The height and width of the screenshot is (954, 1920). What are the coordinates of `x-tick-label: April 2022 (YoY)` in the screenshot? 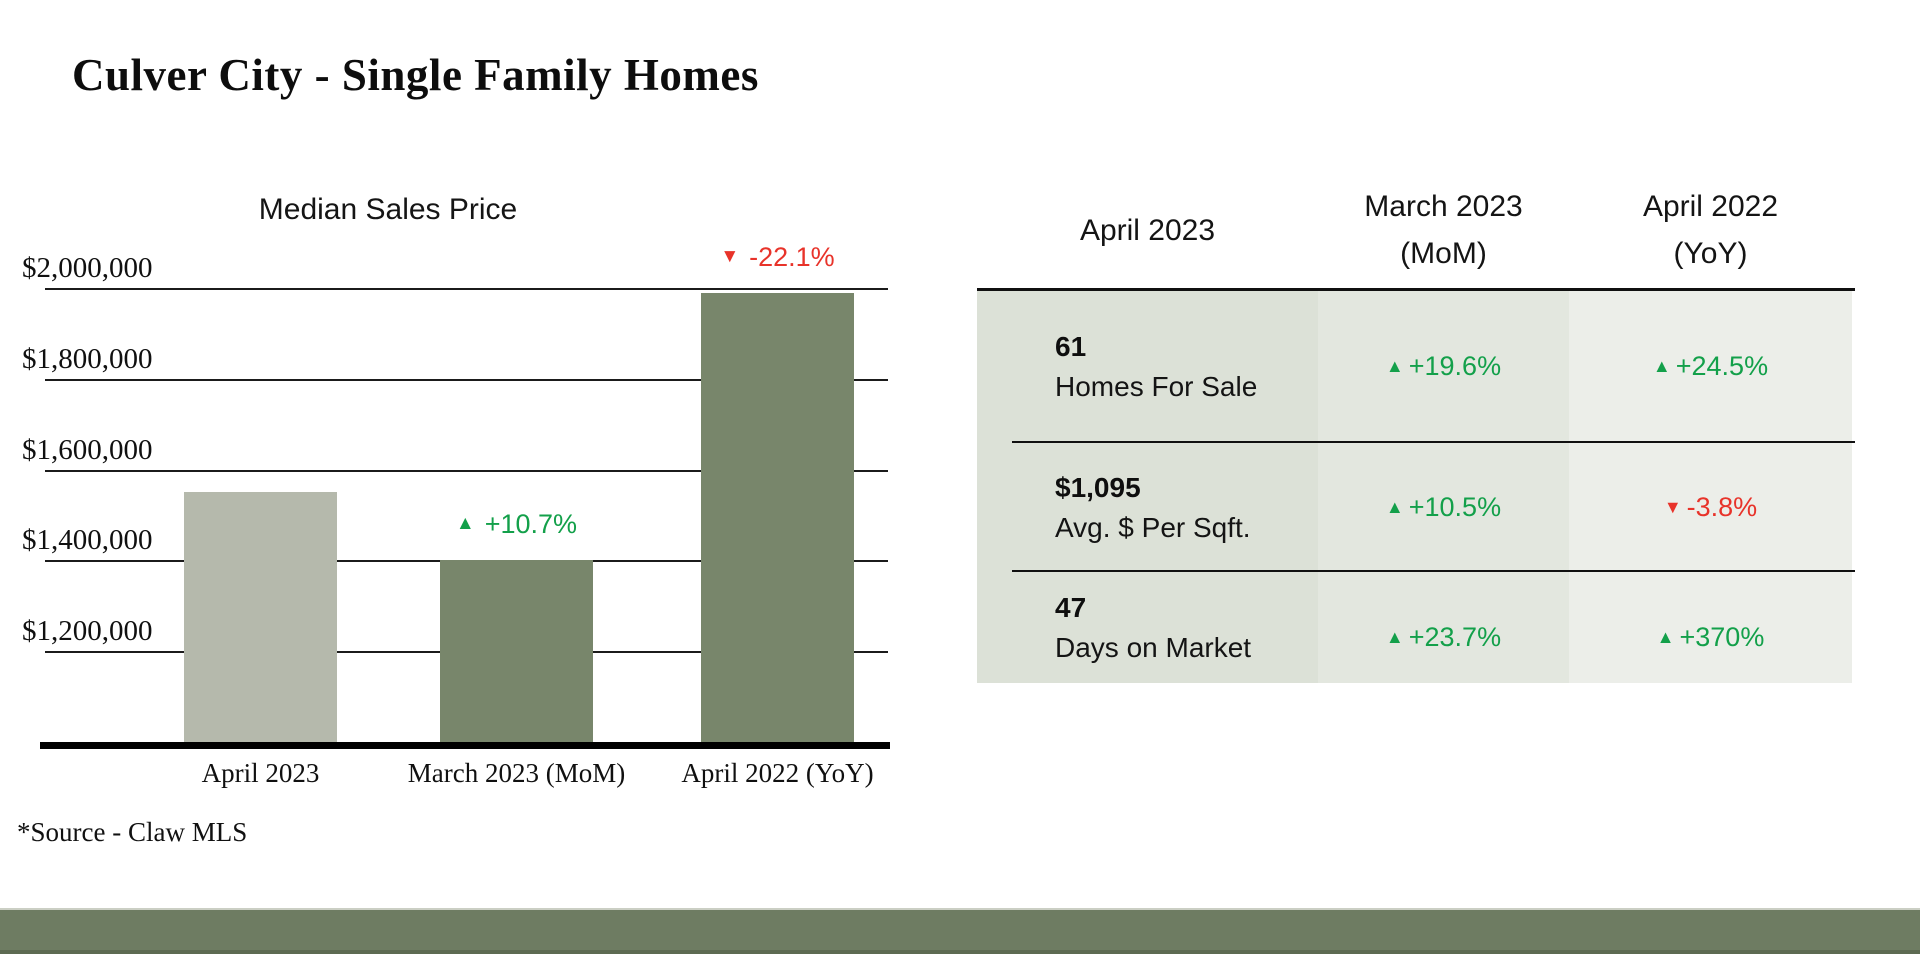 It's located at (777, 773).